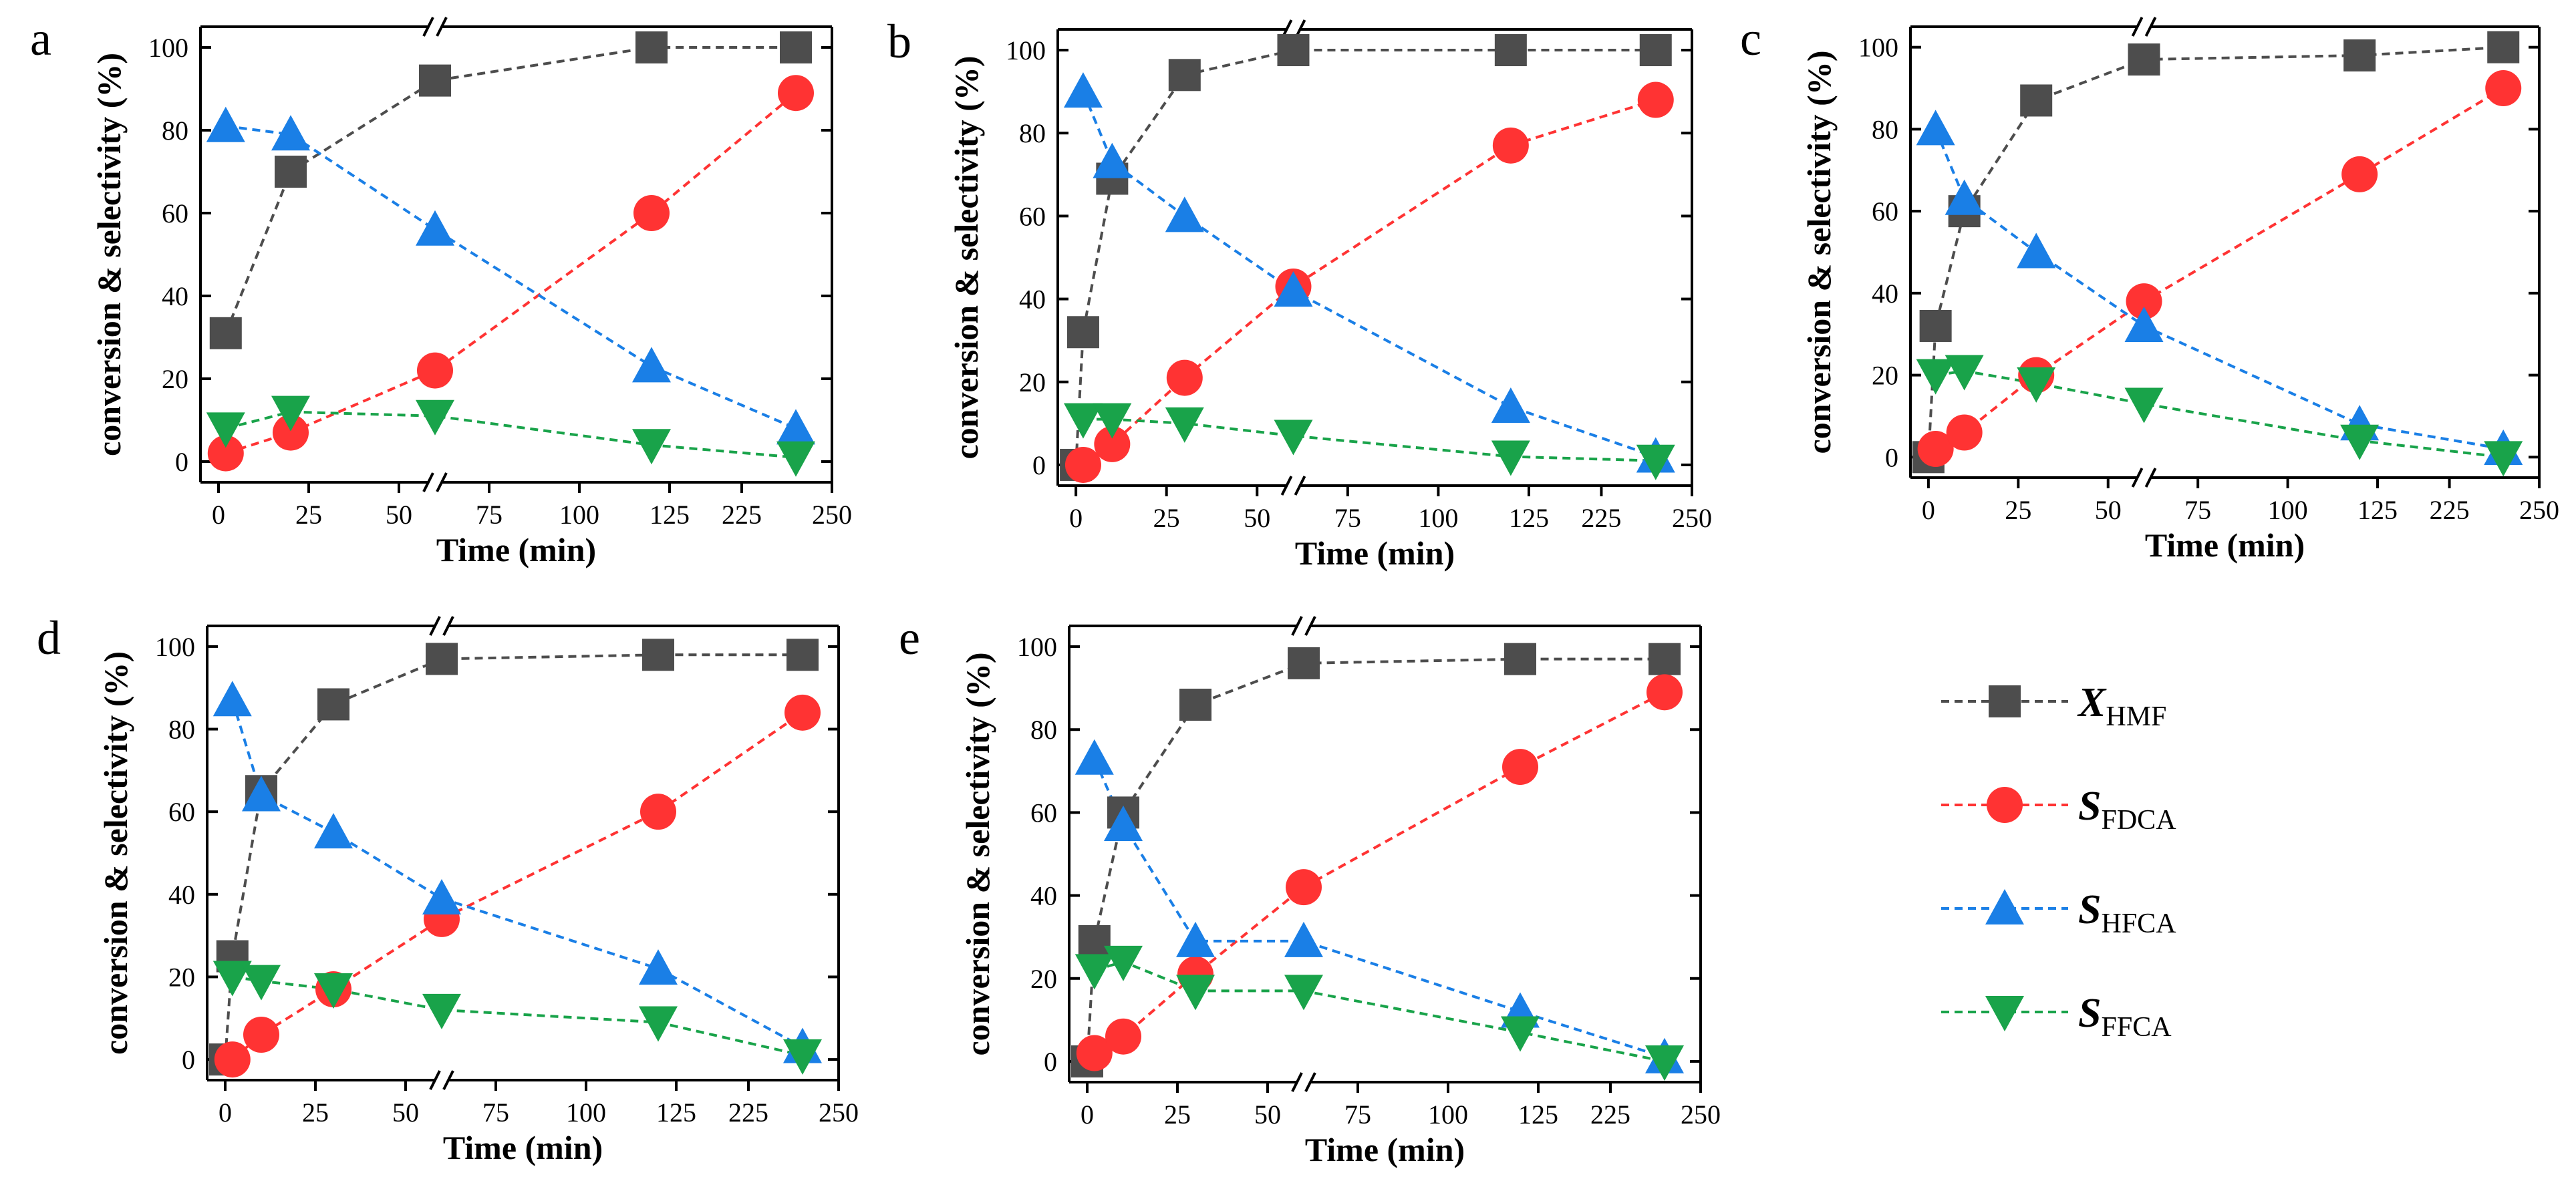 This screenshot has height=1185, width=2576. Describe the element at coordinates (2058, 810) in the screenshot. I see `legend-item-fdca: SFDCA` at that location.